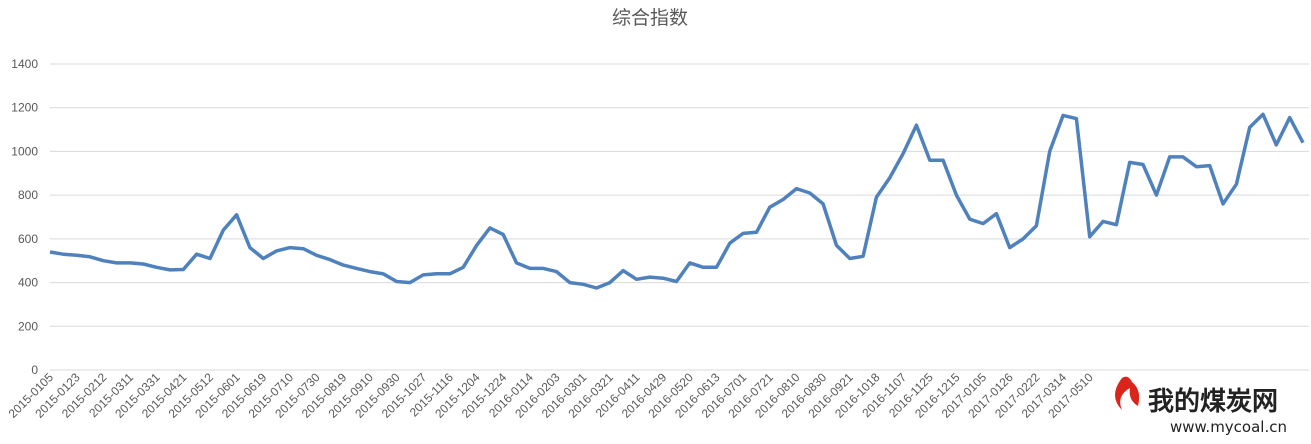 The height and width of the screenshot is (444, 1311). What do you see at coordinates (1213, 401) in the screenshot?
I see `watermark-name: 我的煤炭网` at bounding box center [1213, 401].